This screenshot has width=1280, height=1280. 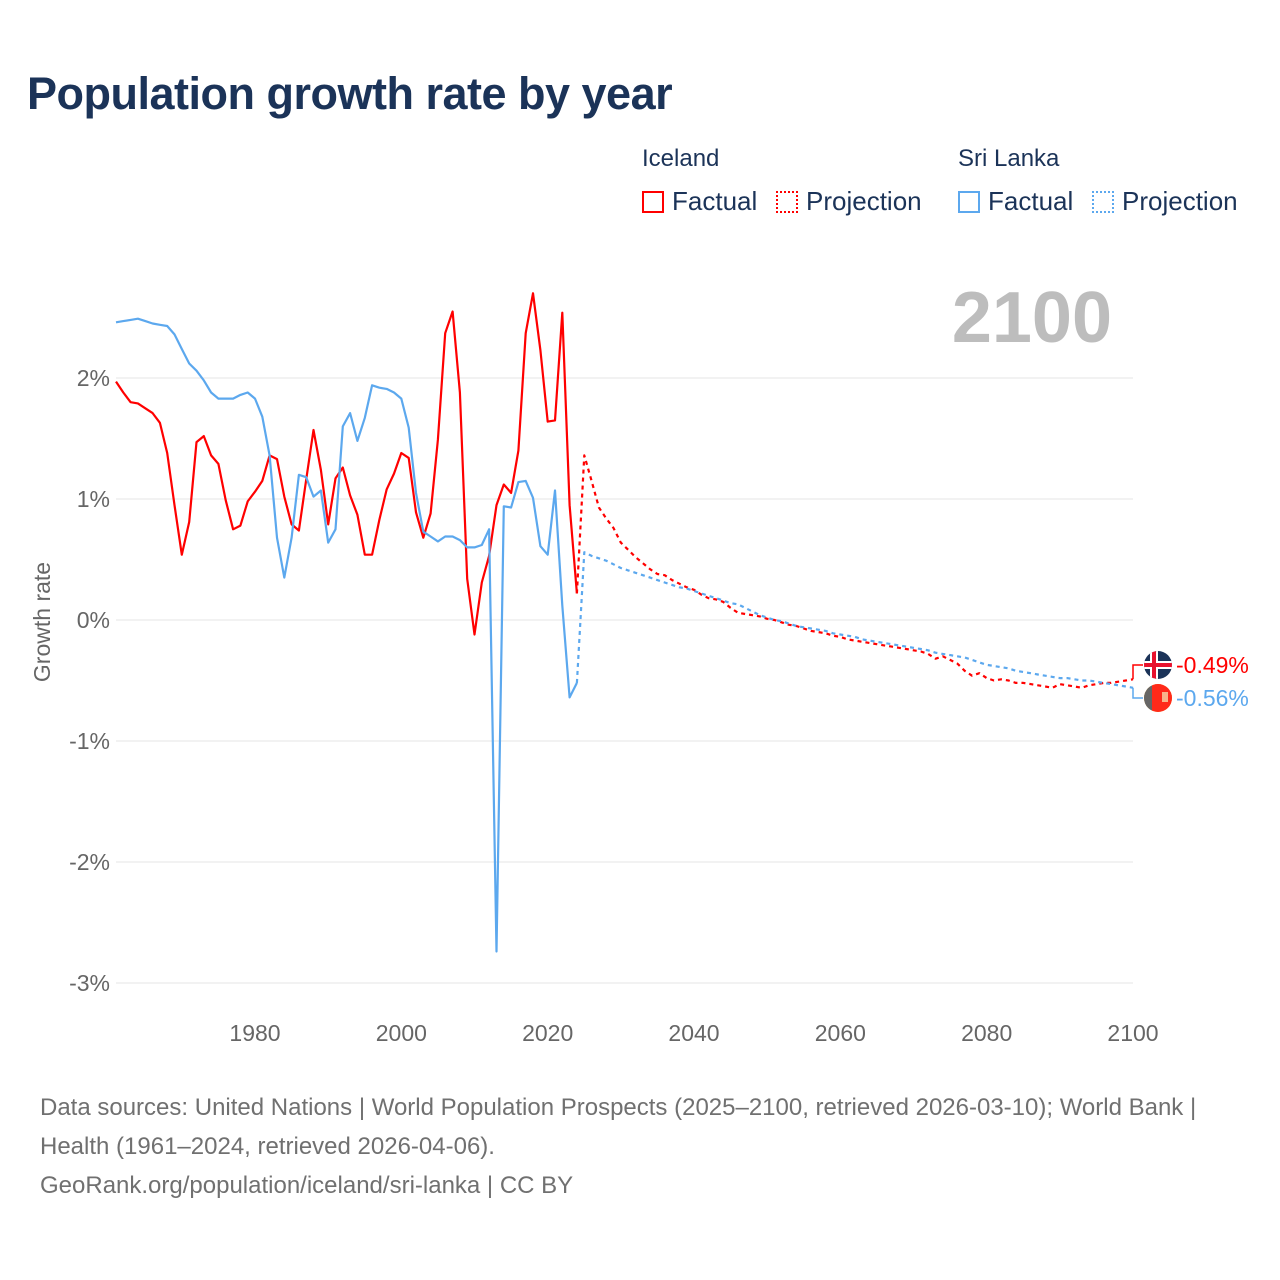 What do you see at coordinates (1158, 698) in the screenshot?
I see `sri-lanka-flag-icon` at bounding box center [1158, 698].